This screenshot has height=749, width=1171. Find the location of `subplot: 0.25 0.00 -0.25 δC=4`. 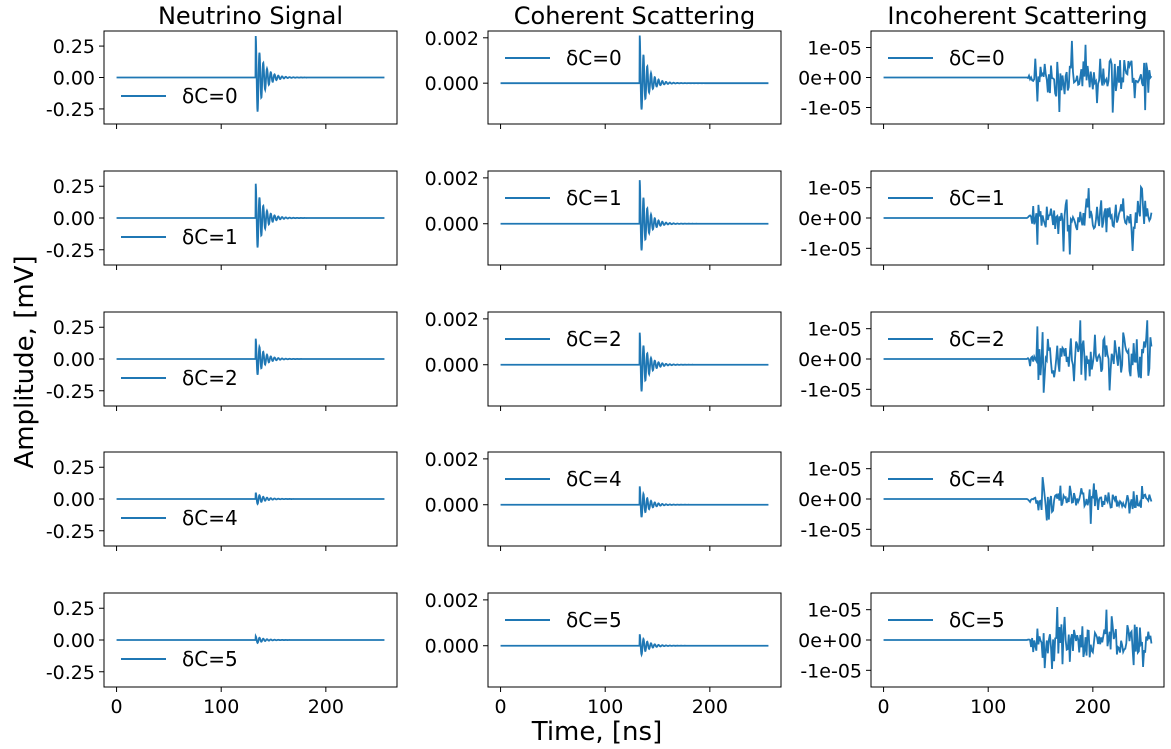

subplot: 0.25 0.00 -0.25 δC=4 is located at coordinates (222, 501).